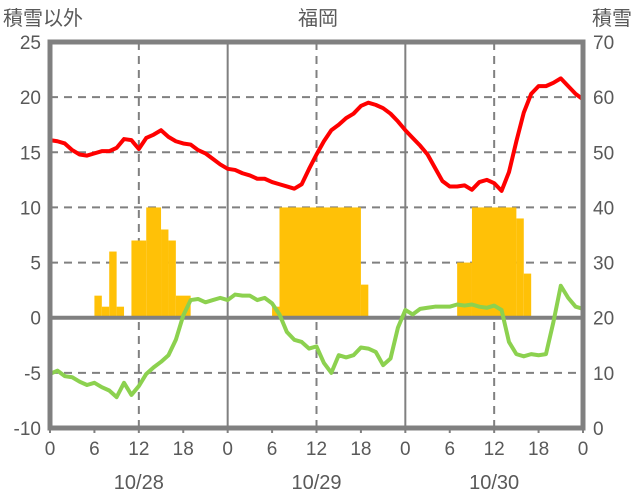  Describe the element at coordinates (43, 19) in the screenshot. I see `left-axis-title: 積雪以外` at that location.